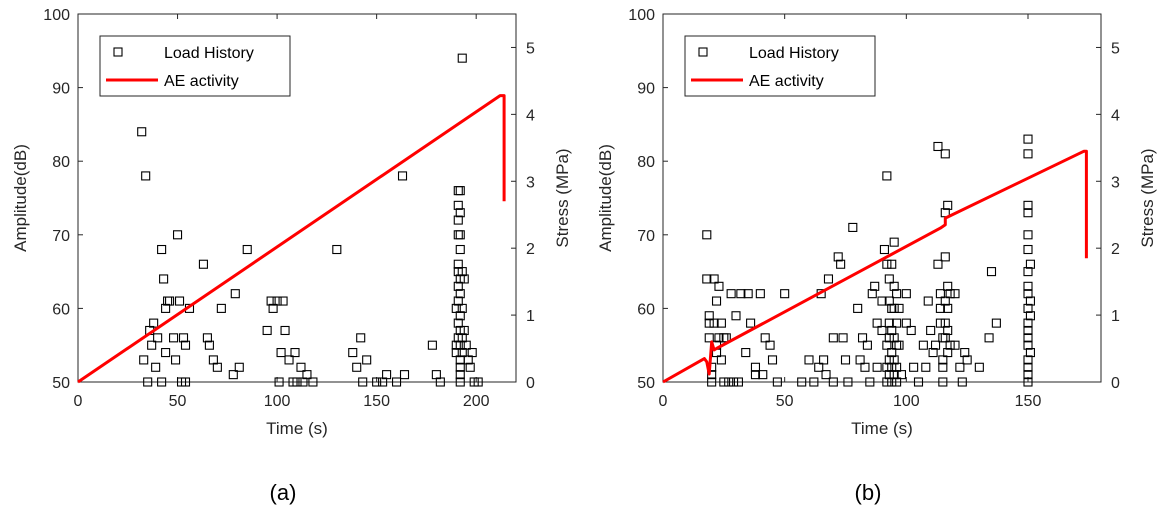 Image resolution: width=1165 pixels, height=508 pixels. Describe the element at coordinates (1115, 182) in the screenshot. I see `y-right-tick-label: 3` at that location.